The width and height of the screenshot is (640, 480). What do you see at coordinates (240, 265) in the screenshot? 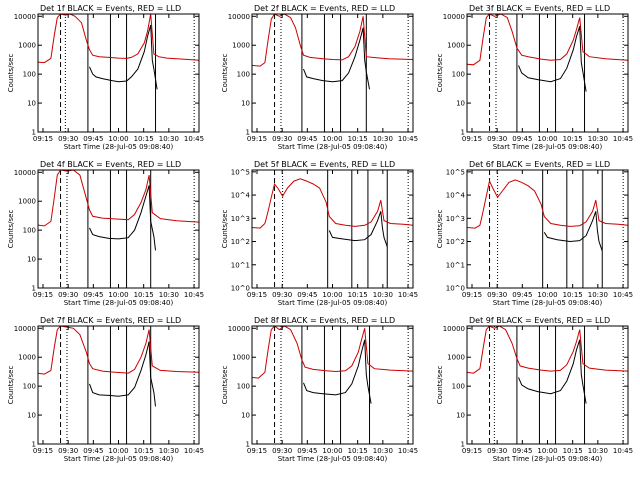
I see `y-tick-label: 10^1` at bounding box center [240, 265].